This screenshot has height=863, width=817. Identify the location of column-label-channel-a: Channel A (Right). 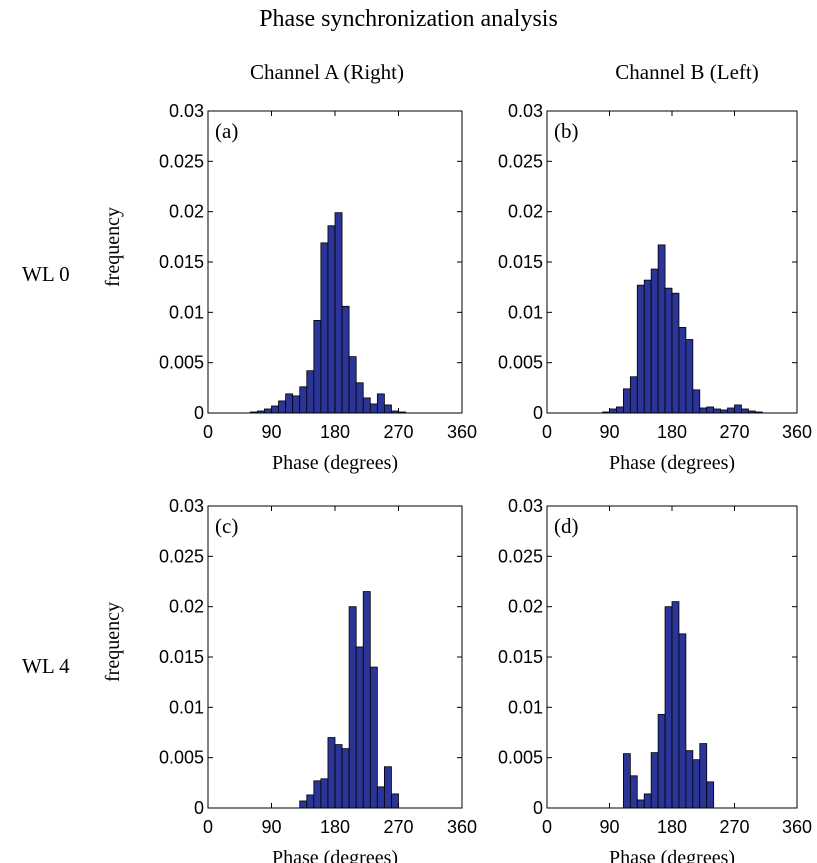
(327, 72).